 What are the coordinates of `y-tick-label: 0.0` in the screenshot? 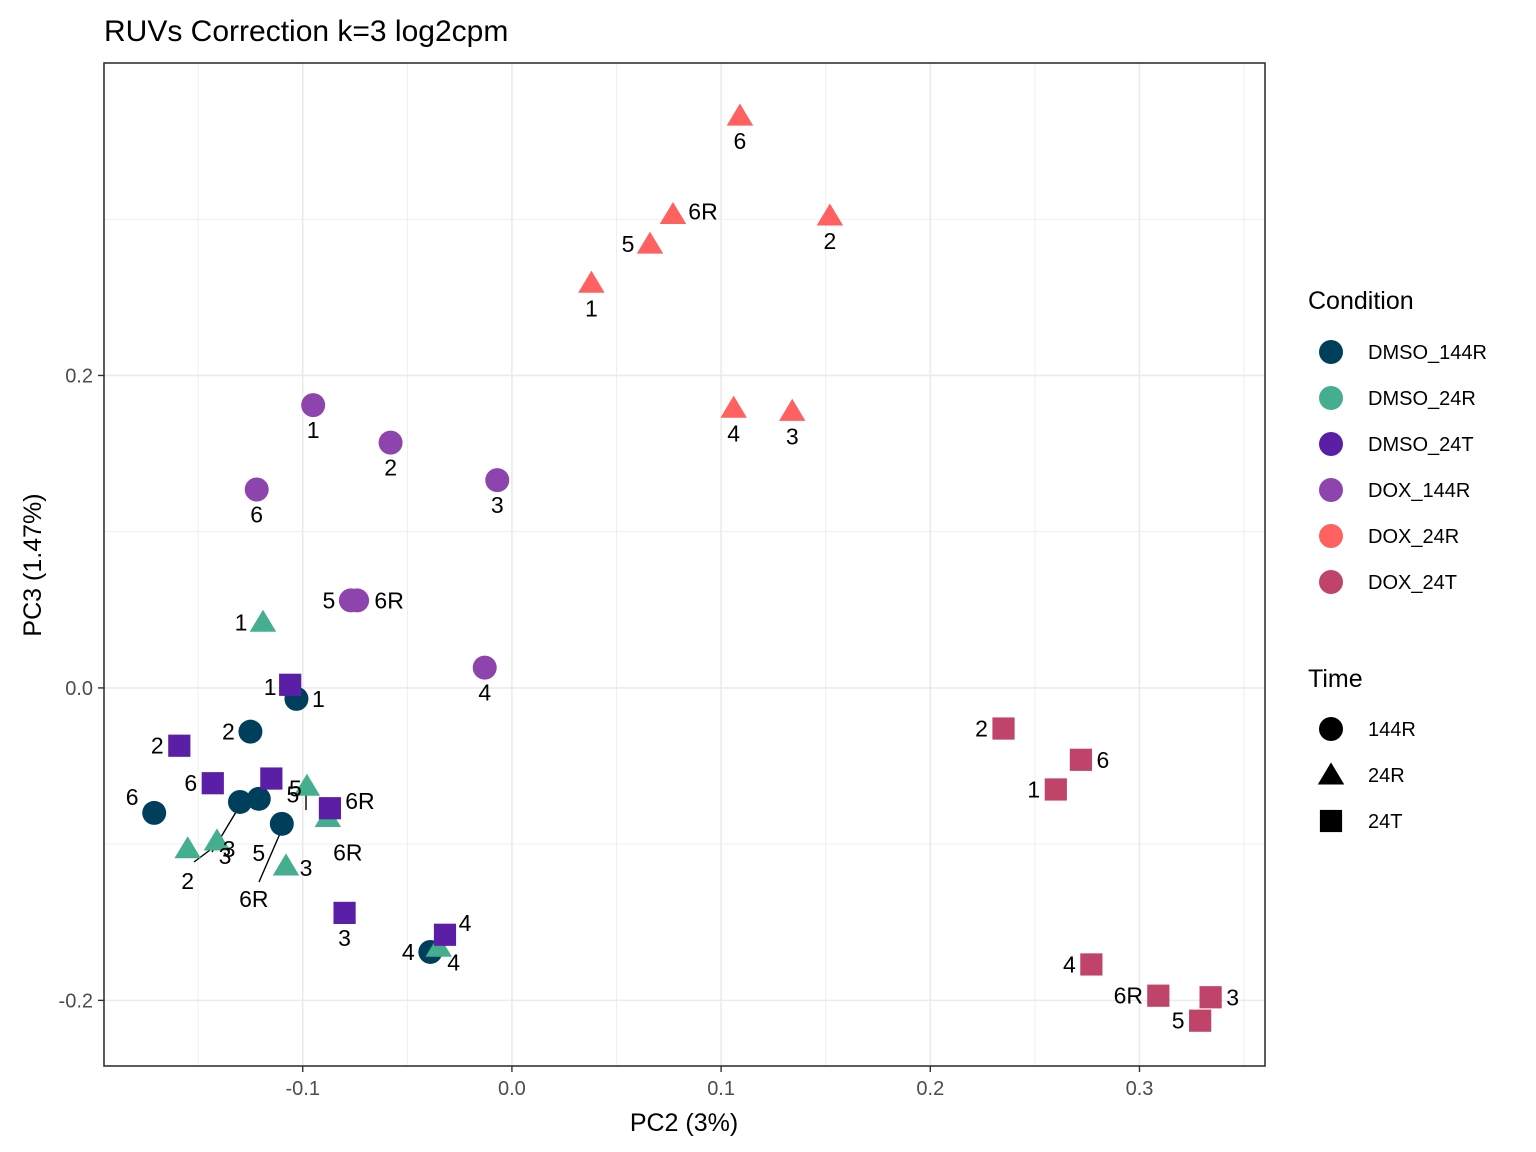 It's located at (79, 689).